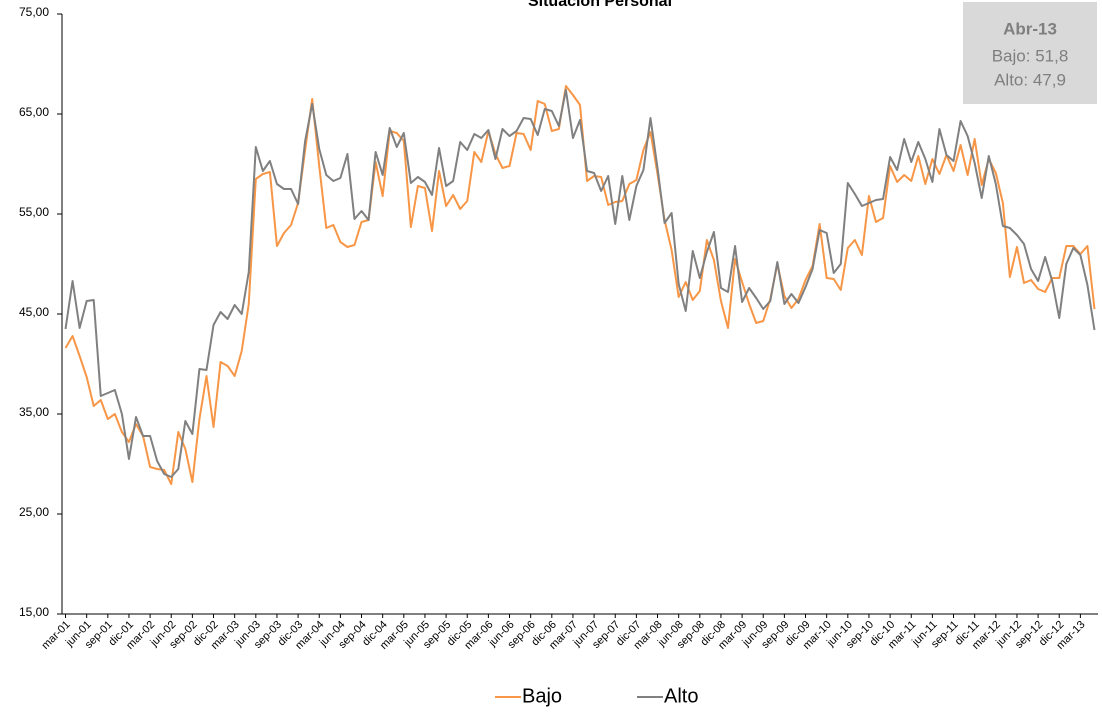 The image size is (1102, 713). Describe the element at coordinates (1030, 55) in the screenshot. I see `annotation-line: Bajo: 51,8` at that location.